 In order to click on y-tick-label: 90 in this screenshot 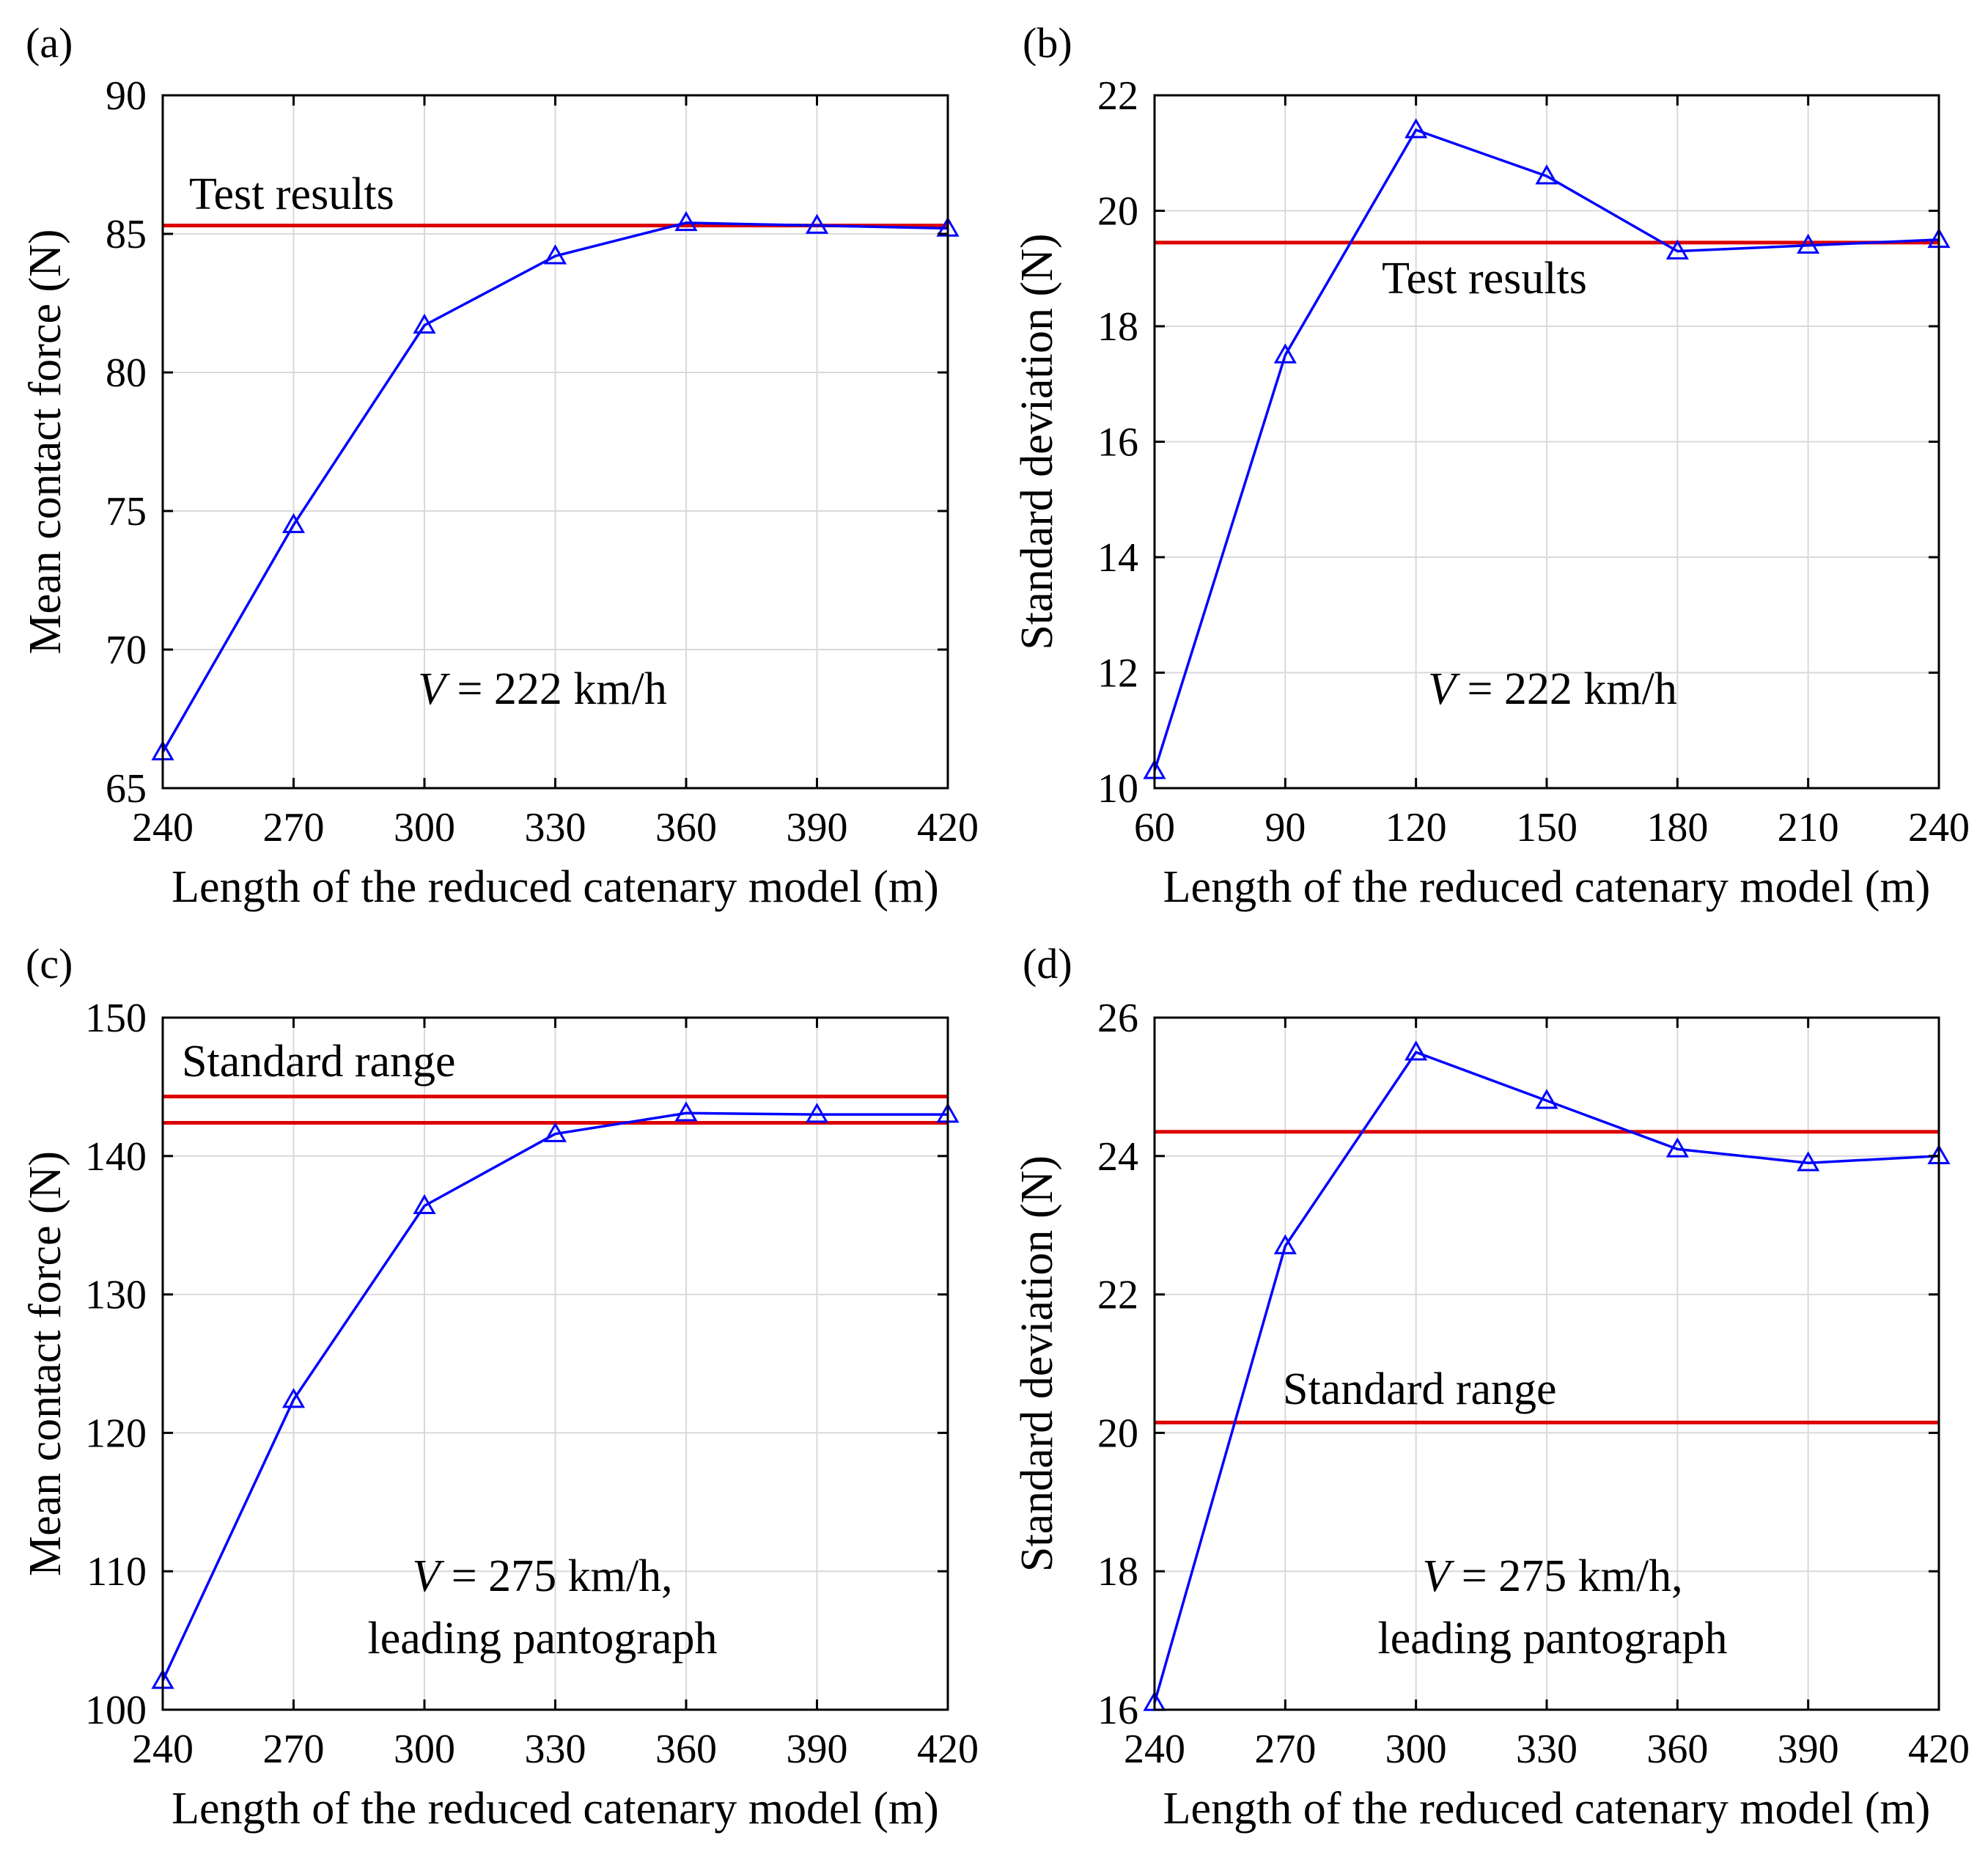, I will do `click(126, 96)`.